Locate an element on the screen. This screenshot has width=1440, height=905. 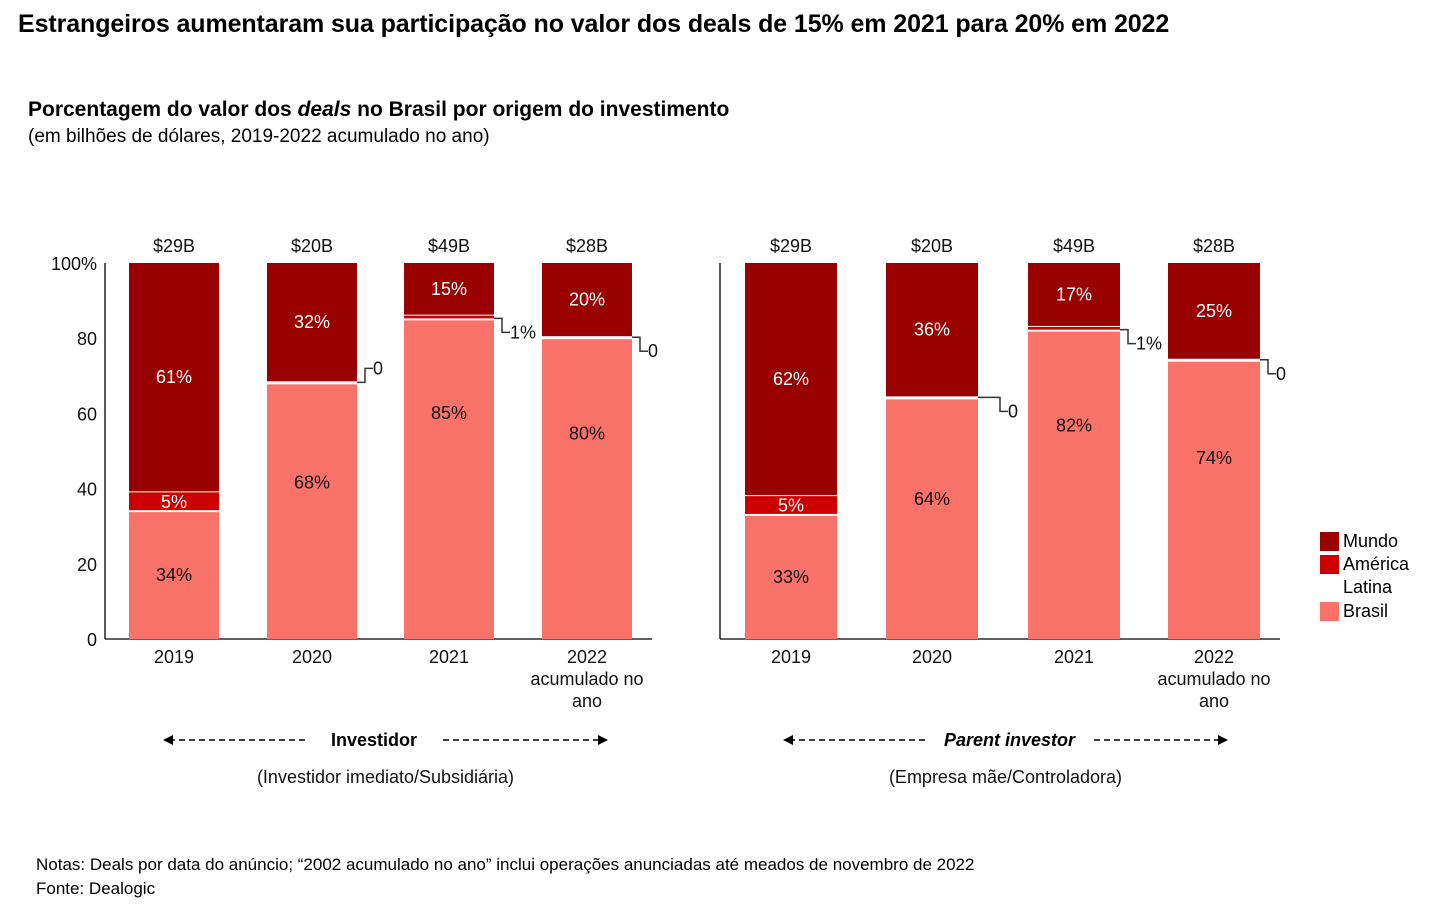
data-label-brasil: 64% is located at coordinates (932, 499).